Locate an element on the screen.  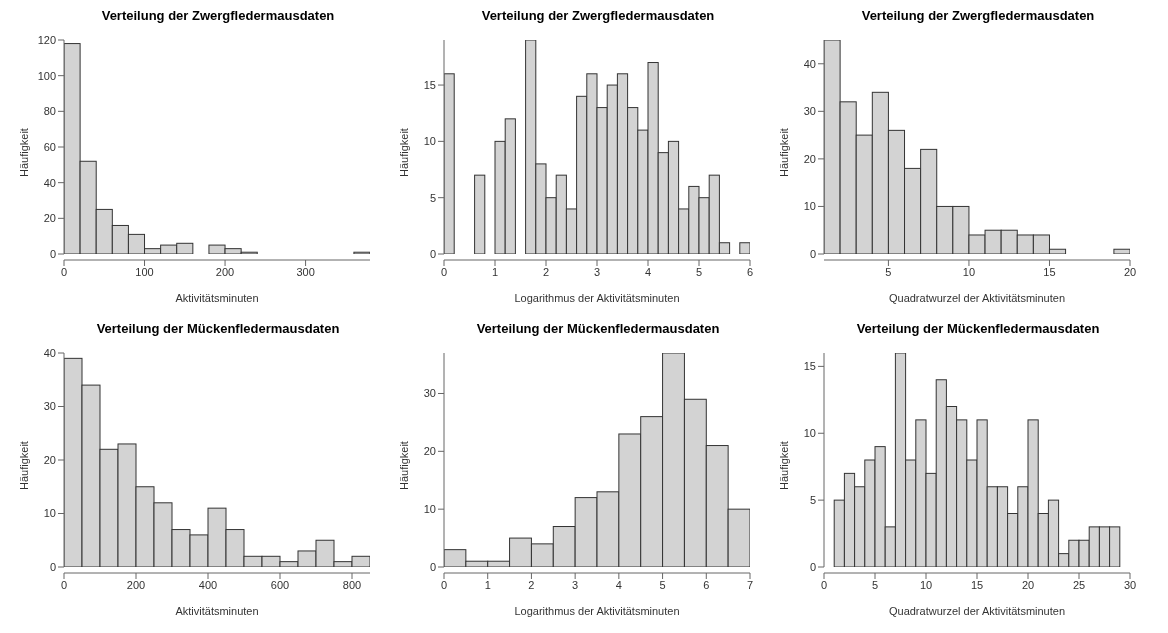
y-tick-label: 60 is located at coordinates (49, 146).